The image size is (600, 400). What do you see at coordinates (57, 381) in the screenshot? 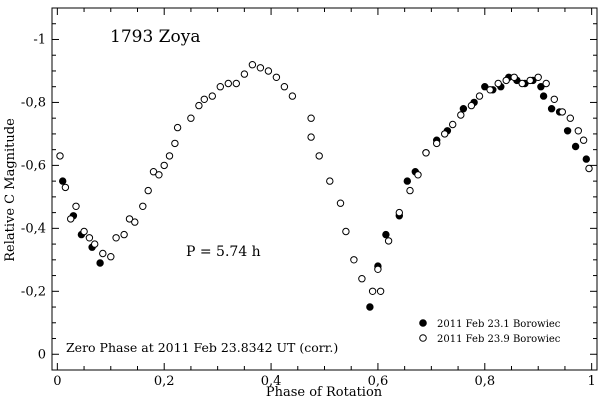
I see `x-tick-label: 0` at bounding box center [57, 381].